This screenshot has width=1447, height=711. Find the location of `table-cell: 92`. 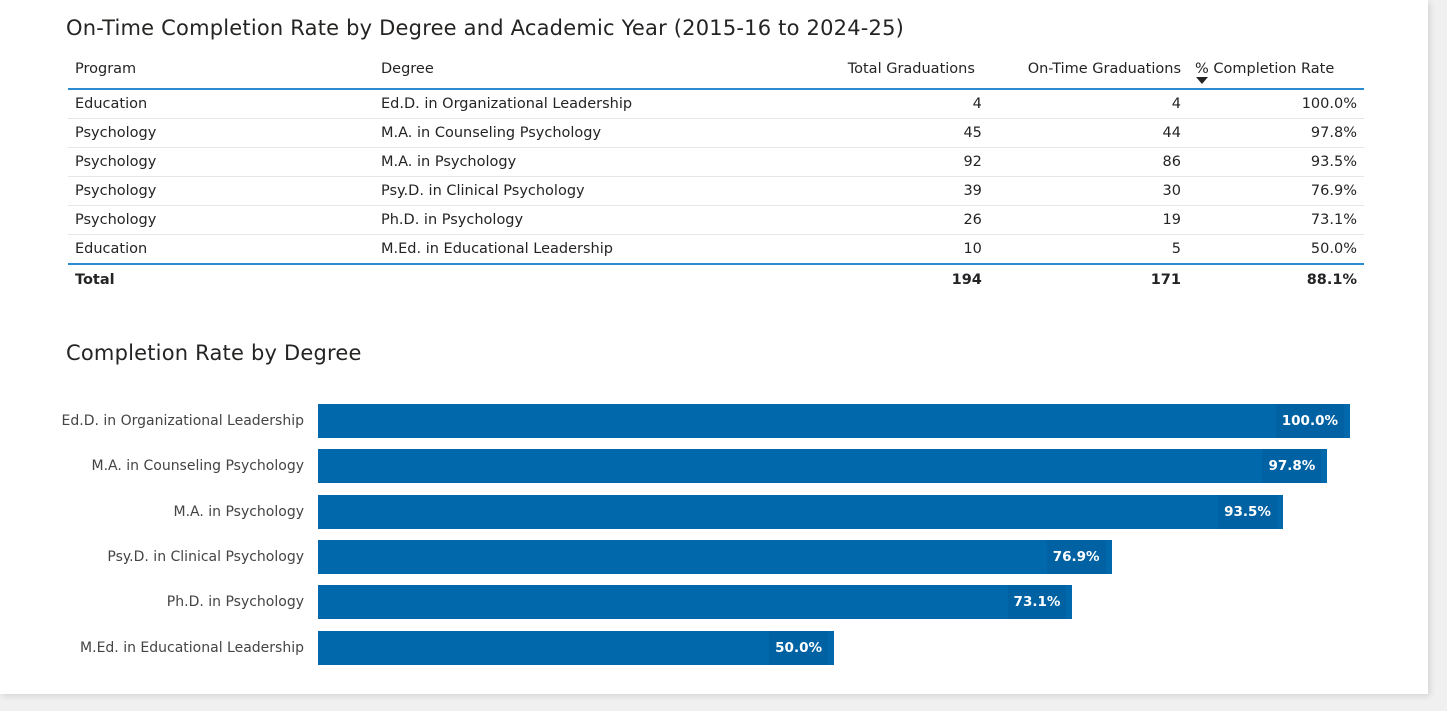

table-cell: 92 is located at coordinates (895, 162).